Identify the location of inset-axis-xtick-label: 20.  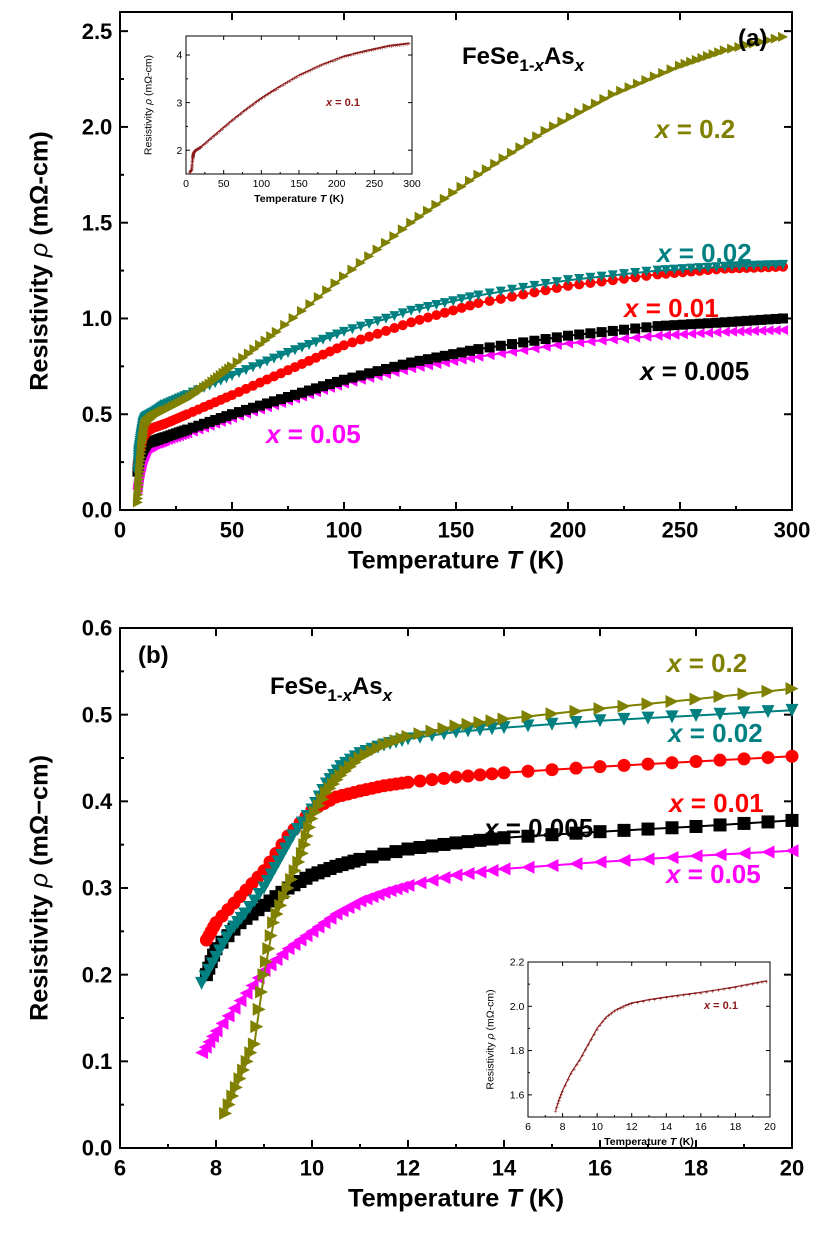
(770, 1127).